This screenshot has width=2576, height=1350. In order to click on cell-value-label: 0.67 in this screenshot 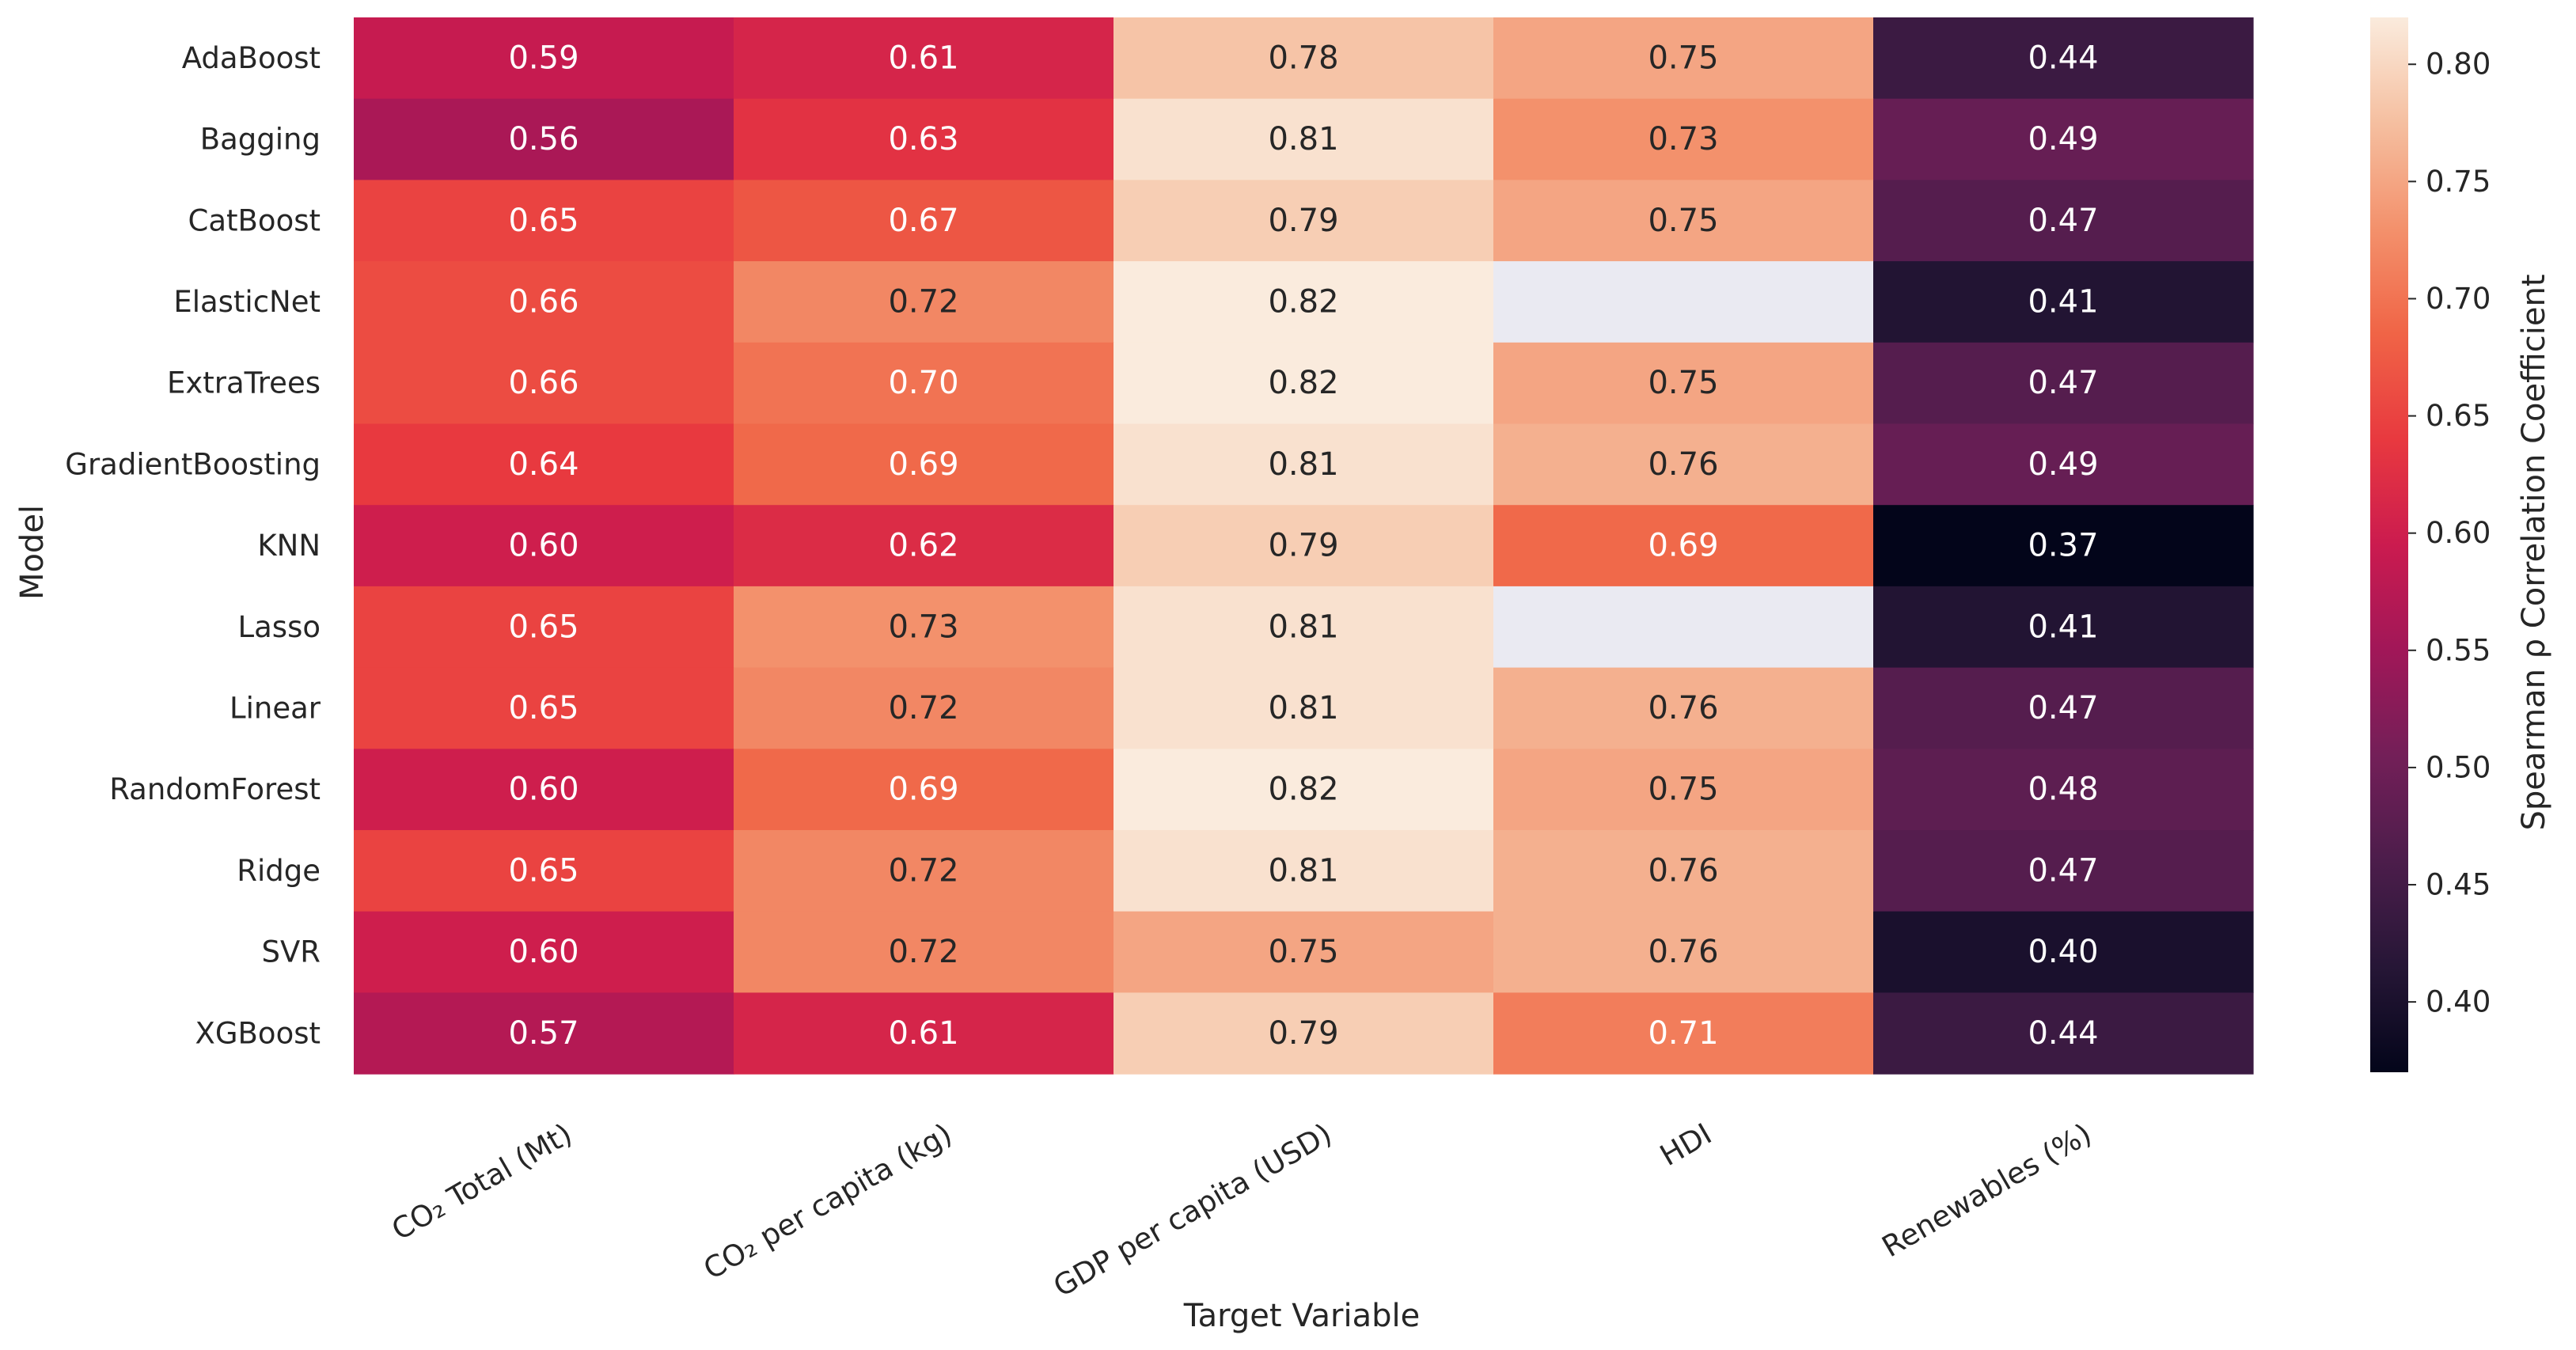, I will do `click(923, 221)`.